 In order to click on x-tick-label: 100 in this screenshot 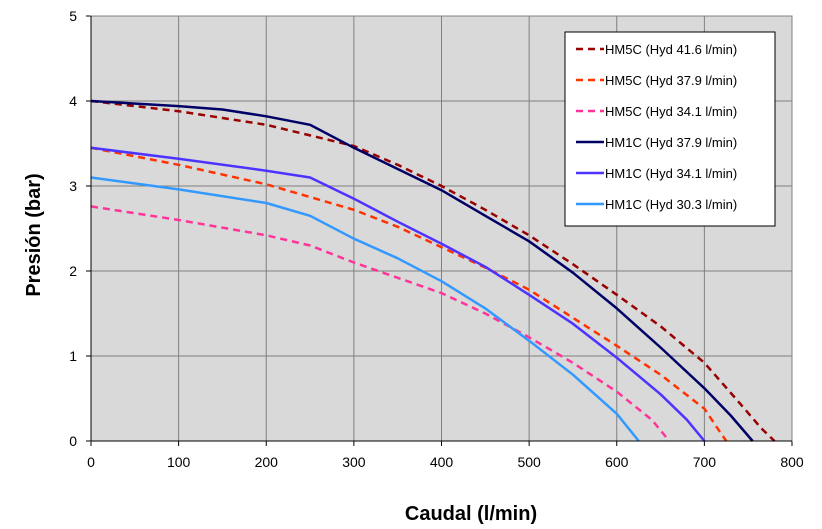, I will do `click(179, 462)`.